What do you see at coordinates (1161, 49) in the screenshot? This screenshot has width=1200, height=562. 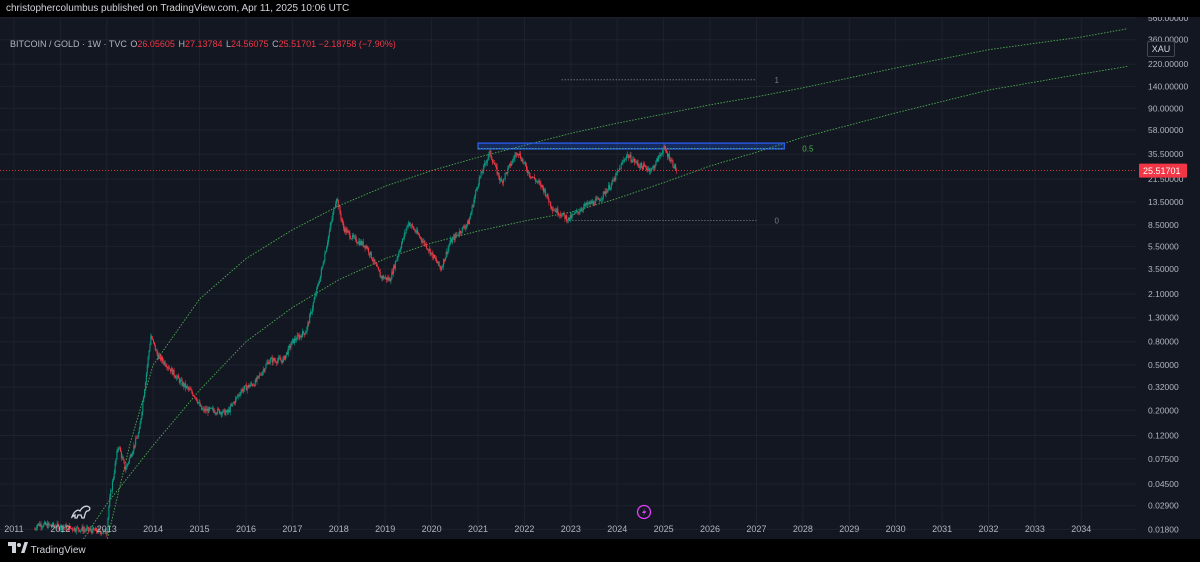 I see `currency-button: XAU` at bounding box center [1161, 49].